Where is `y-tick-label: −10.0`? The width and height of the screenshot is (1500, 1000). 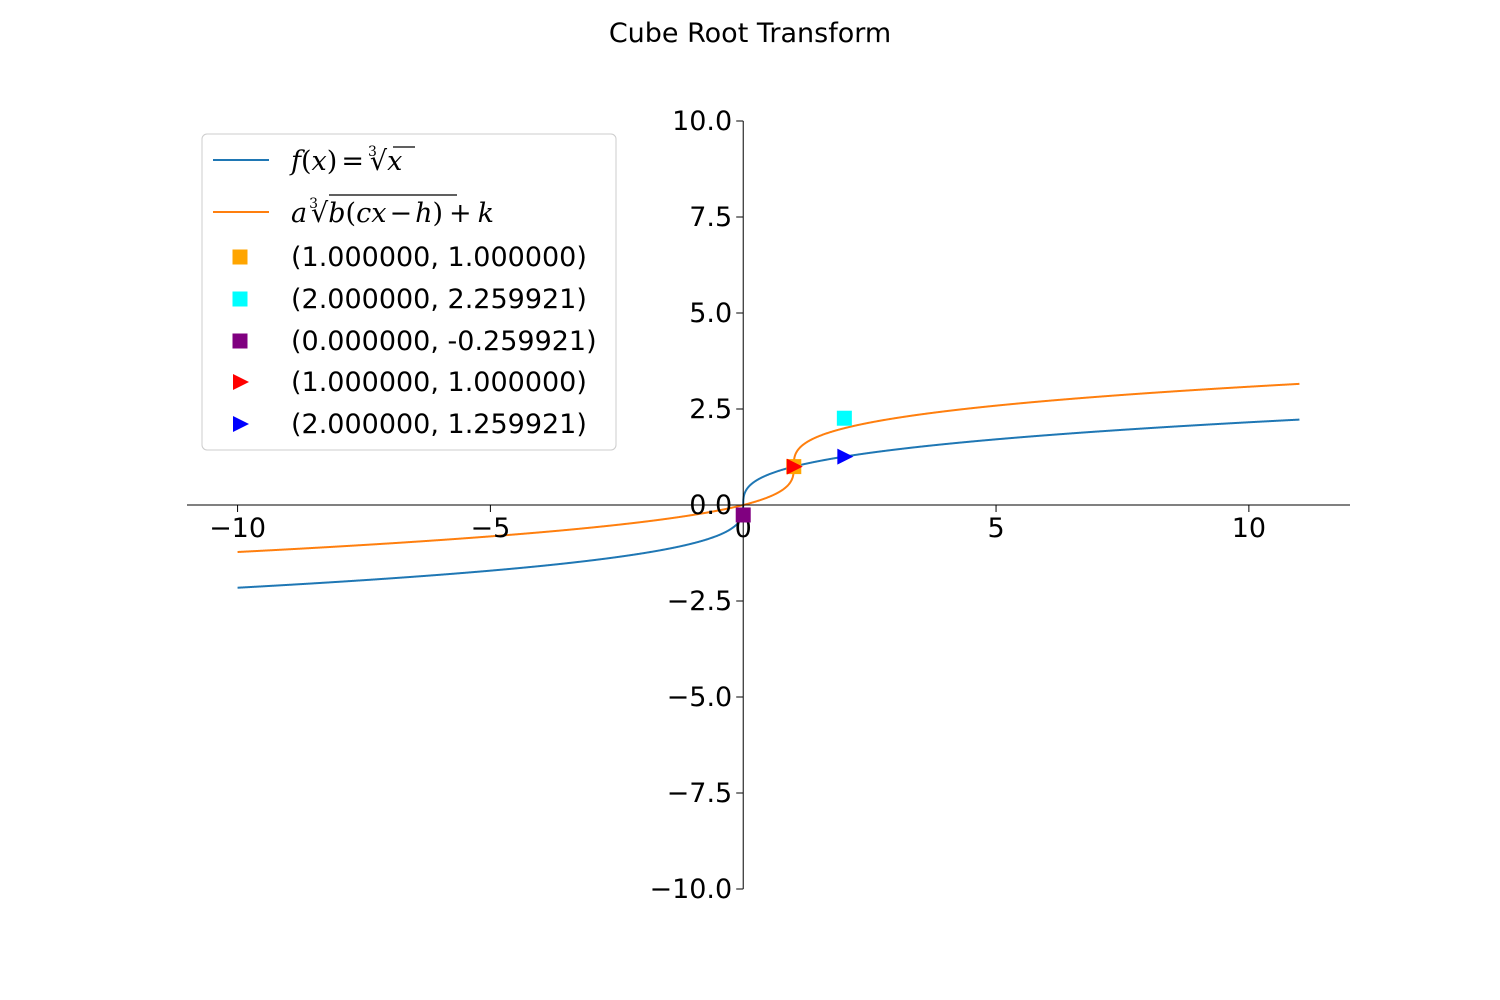
y-tick-label: −10.0 is located at coordinates (690, 889).